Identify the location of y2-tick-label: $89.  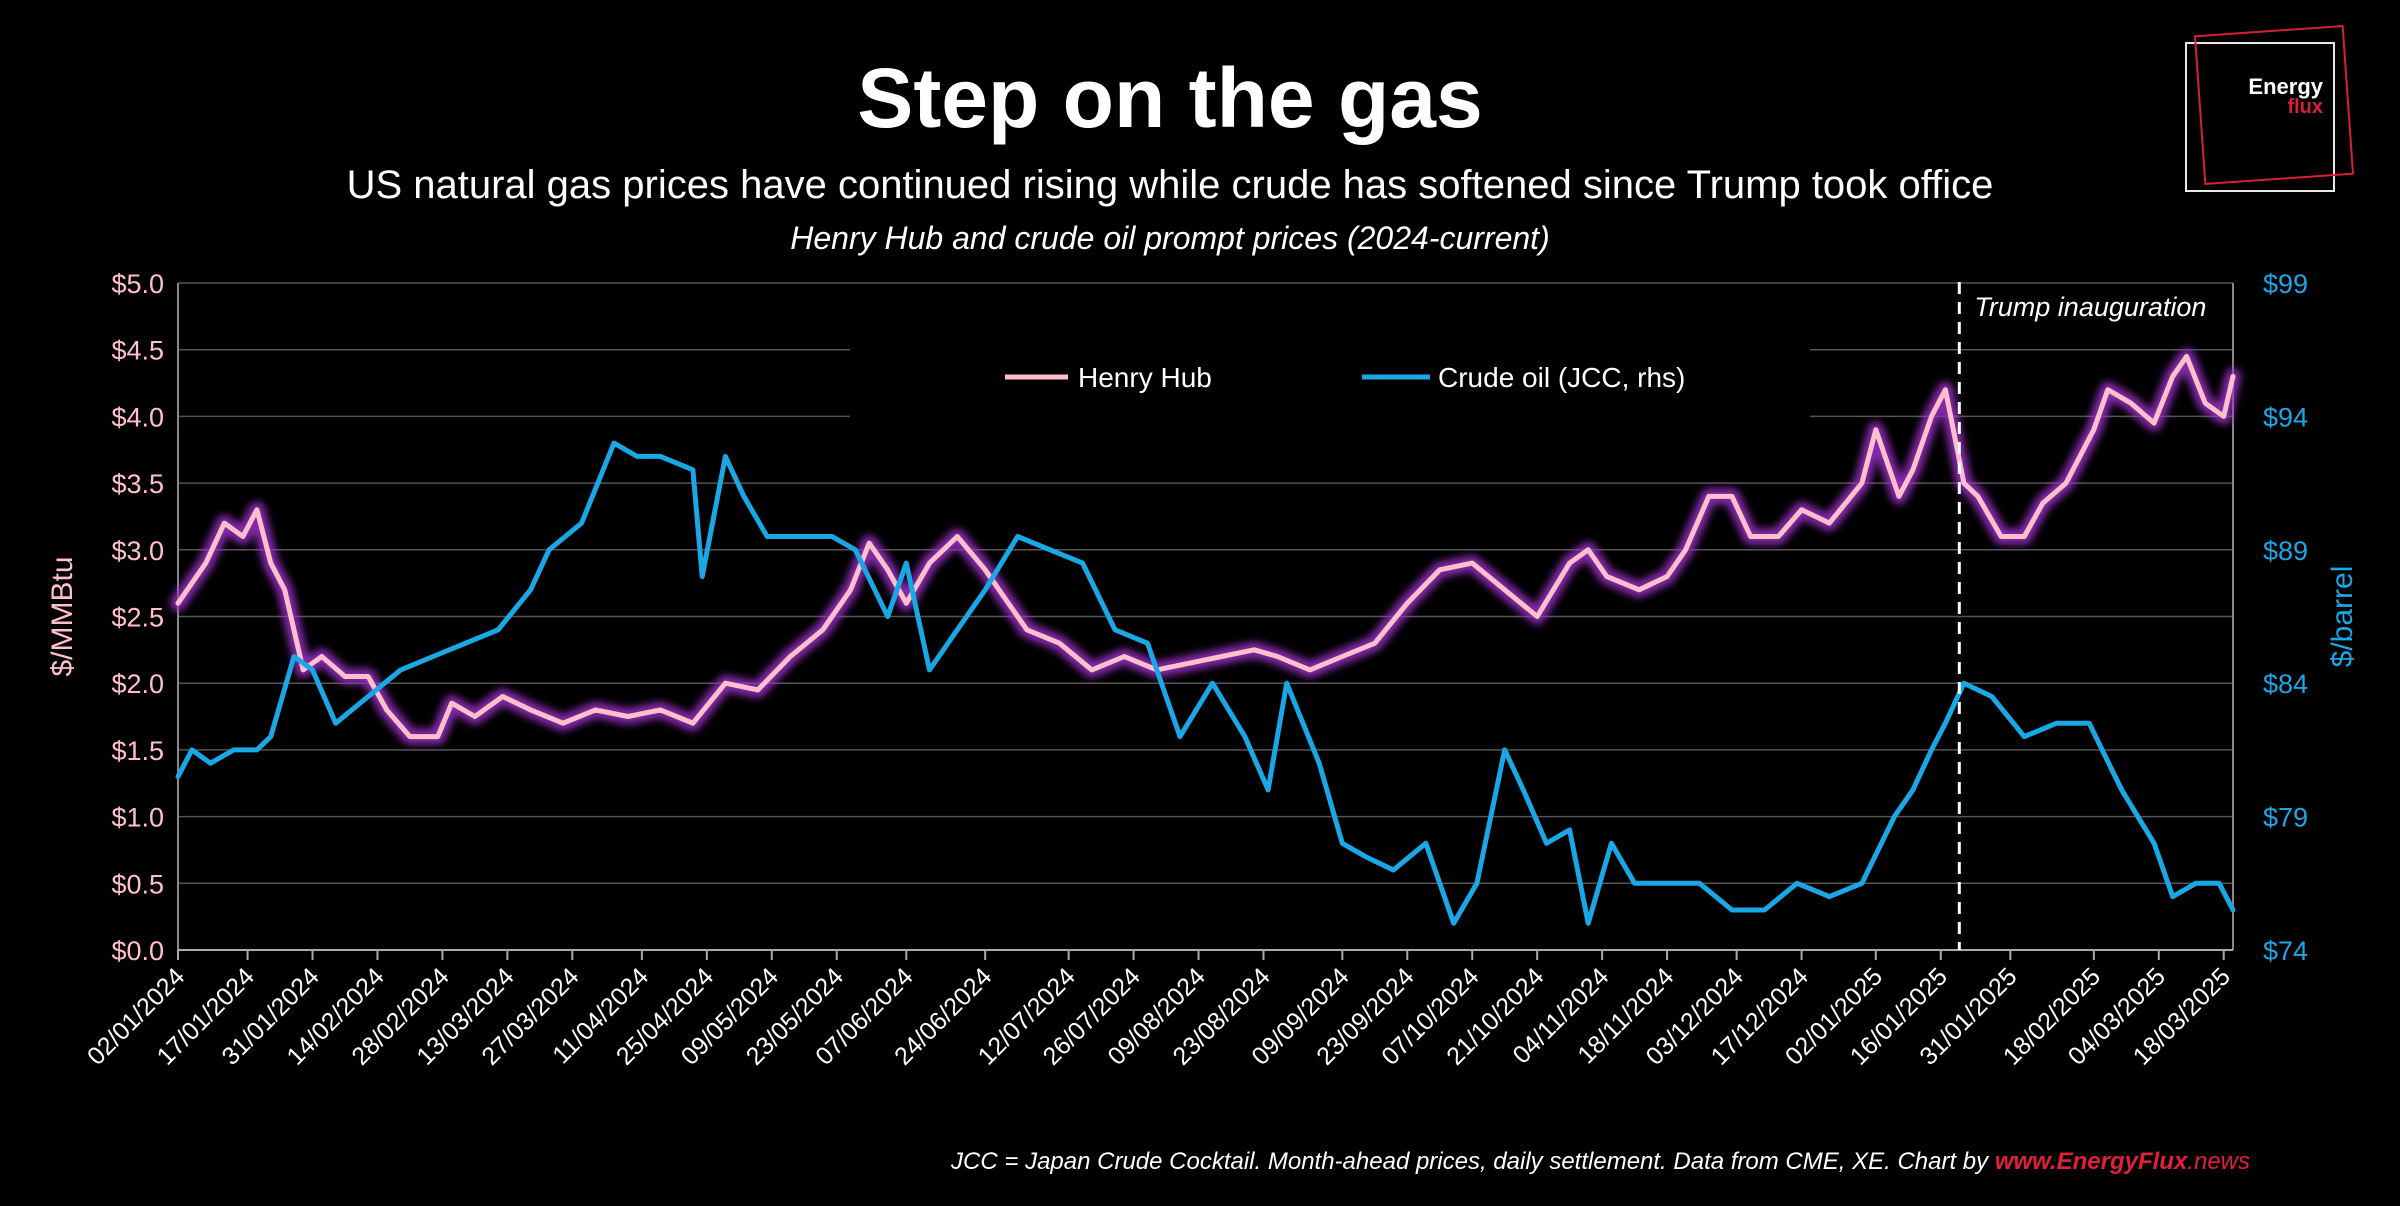
(2285, 551).